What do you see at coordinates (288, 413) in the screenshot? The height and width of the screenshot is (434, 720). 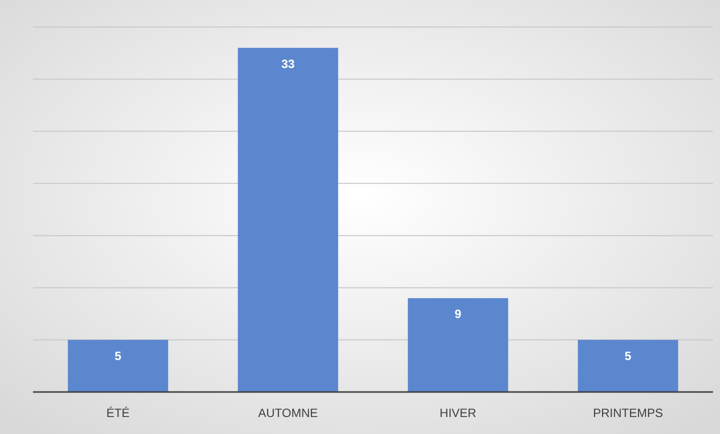 I see `x-tick-label: AUTOMNE` at bounding box center [288, 413].